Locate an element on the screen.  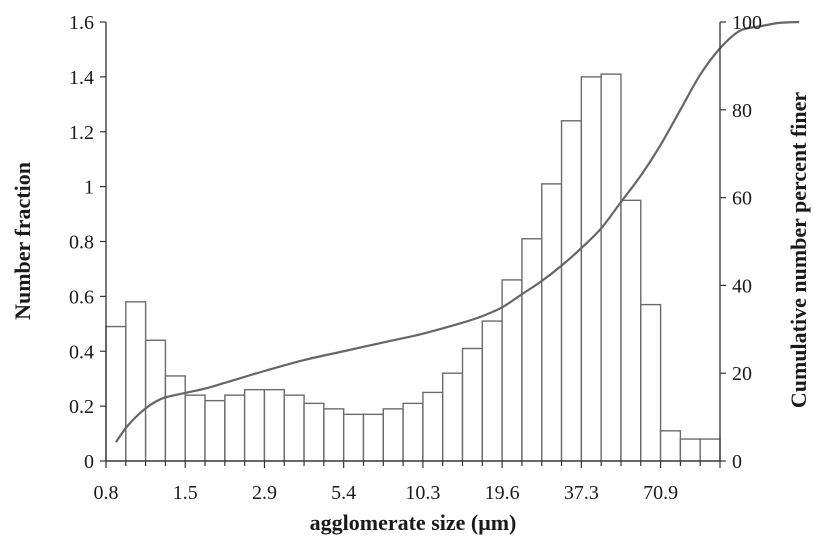
x-tick-label: 37.3 is located at coordinates (581, 493).